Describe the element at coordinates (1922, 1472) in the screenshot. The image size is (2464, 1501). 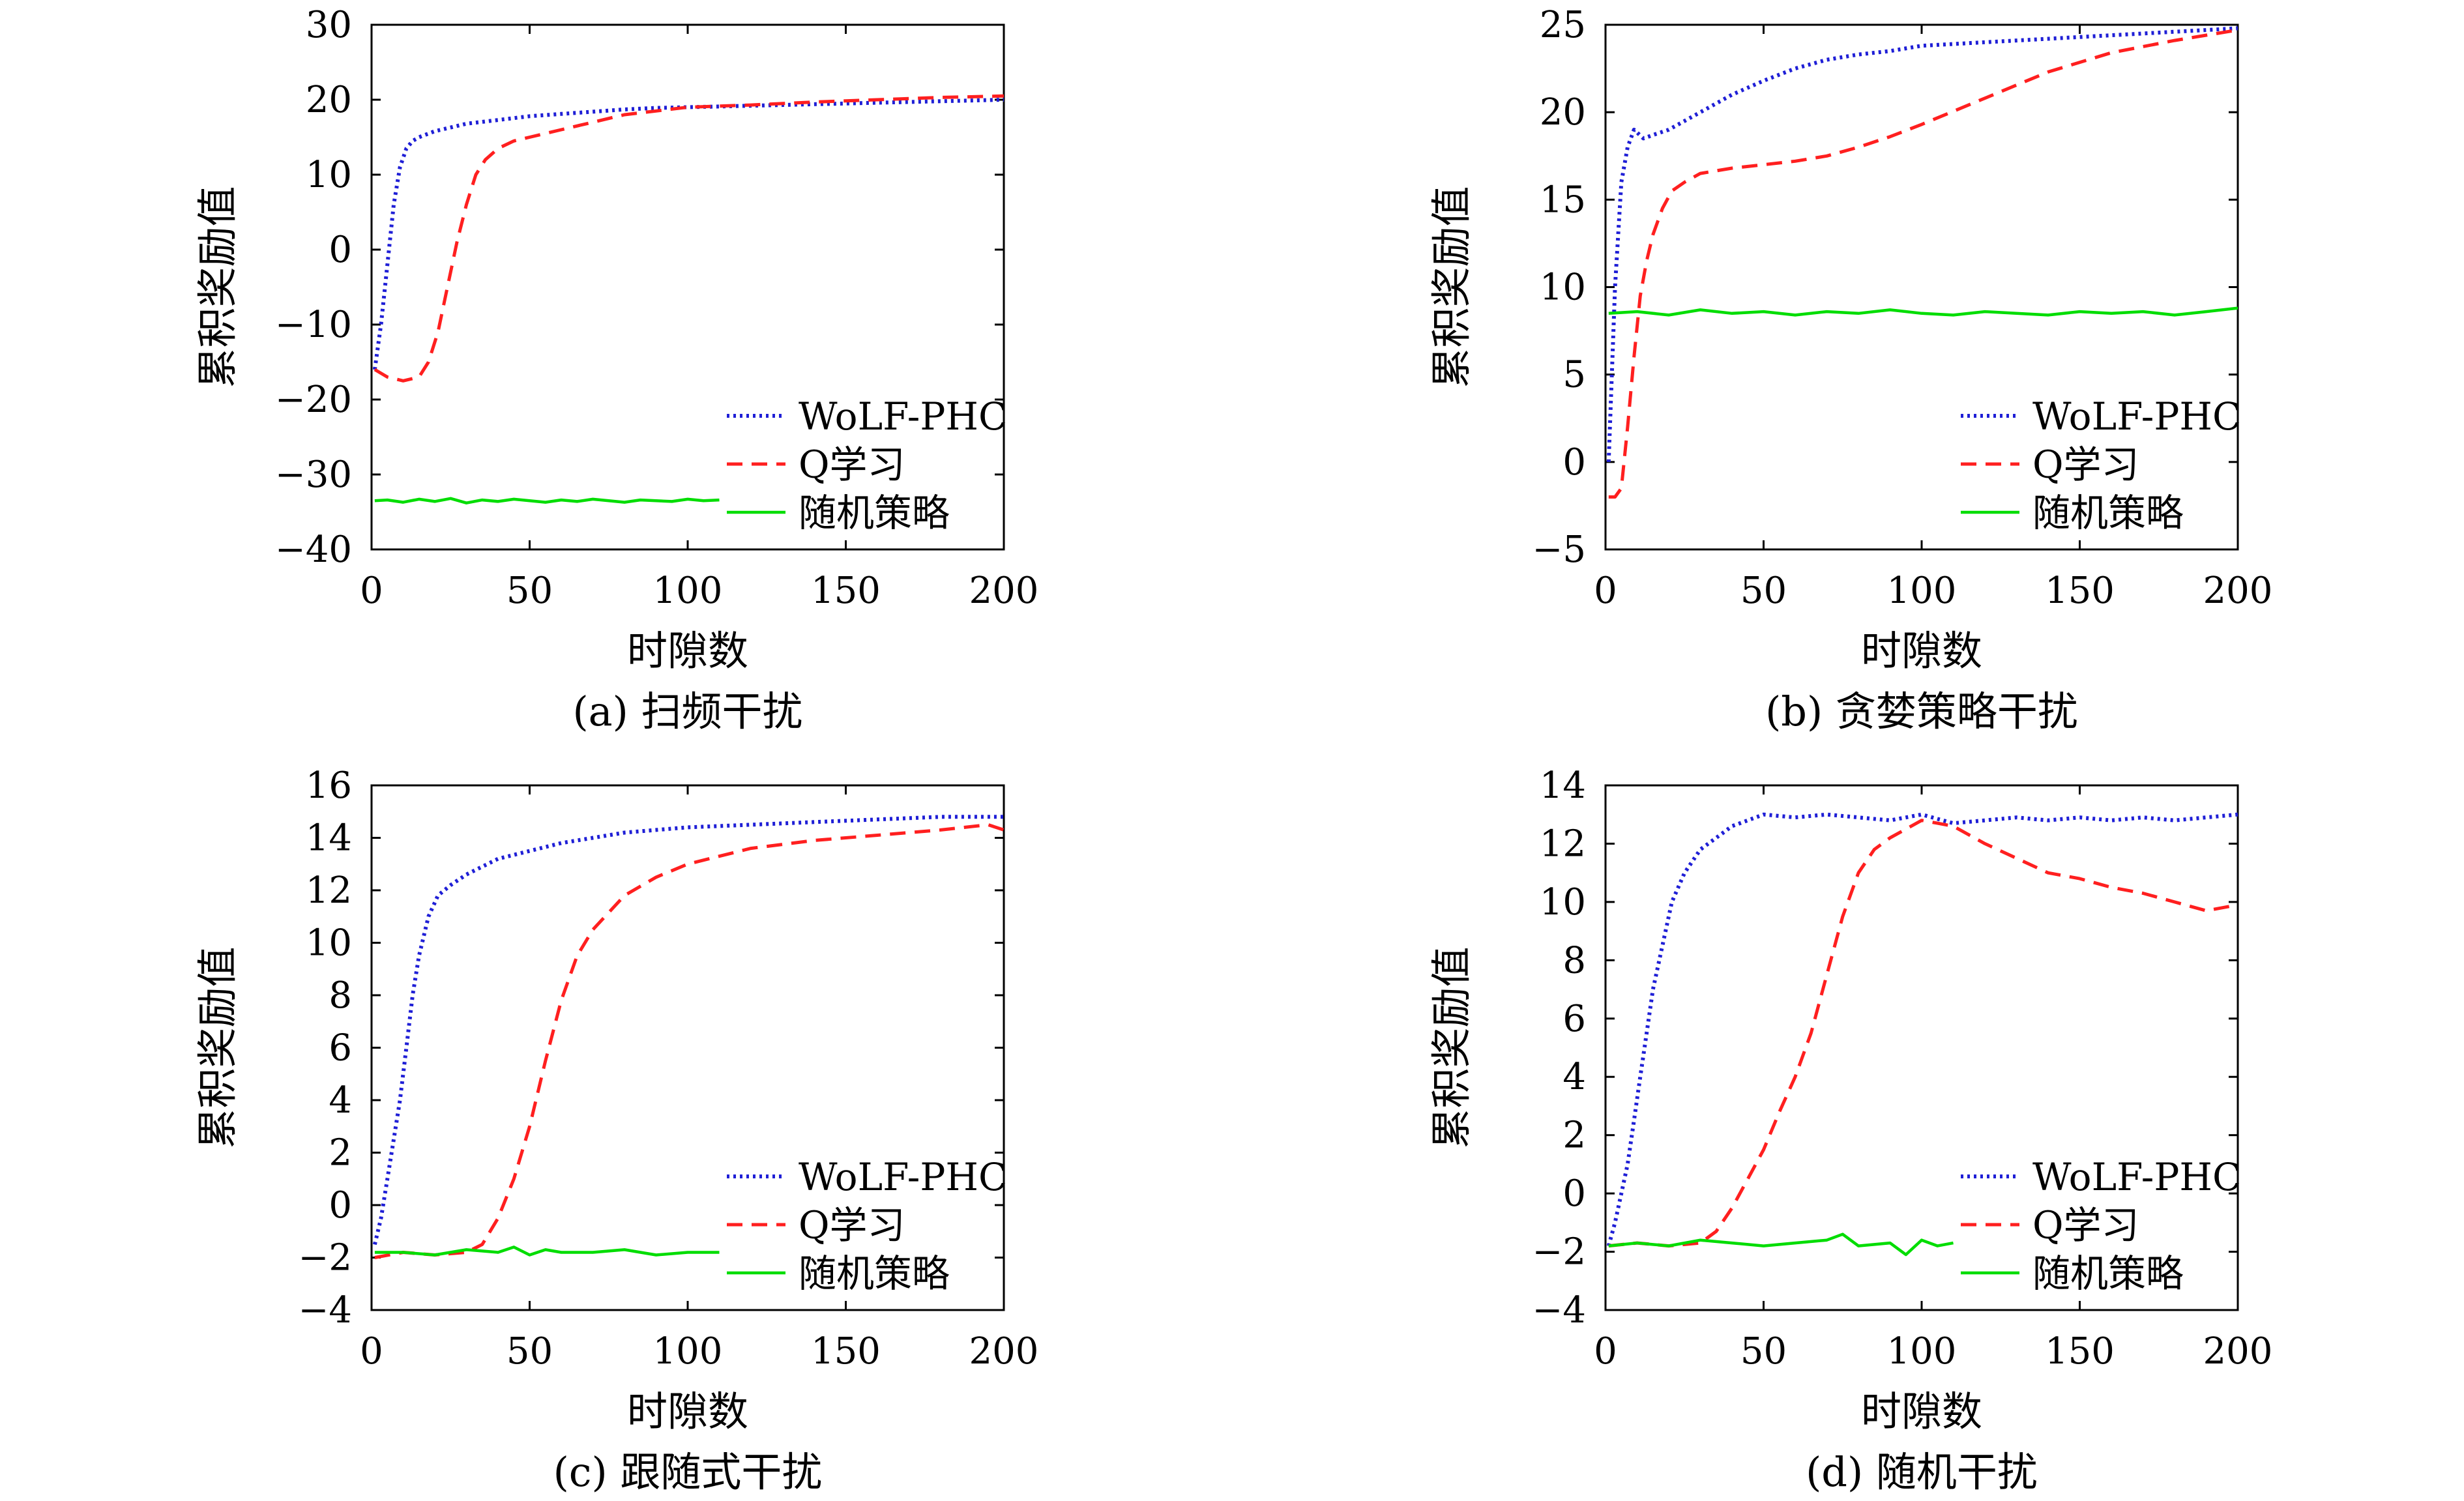
I see `chart-caption: (d) 随机干扰` at that location.